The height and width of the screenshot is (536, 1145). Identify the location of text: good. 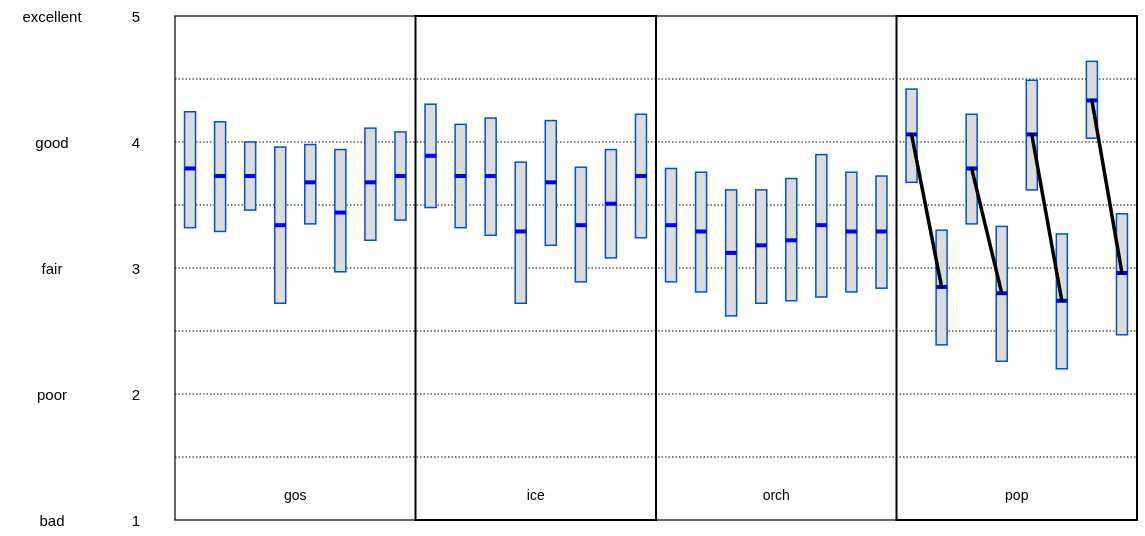
(52, 142).